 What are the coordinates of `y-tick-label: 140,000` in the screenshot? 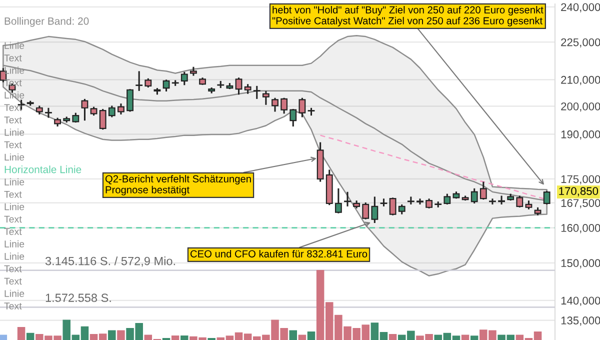 It's located at (580, 301).